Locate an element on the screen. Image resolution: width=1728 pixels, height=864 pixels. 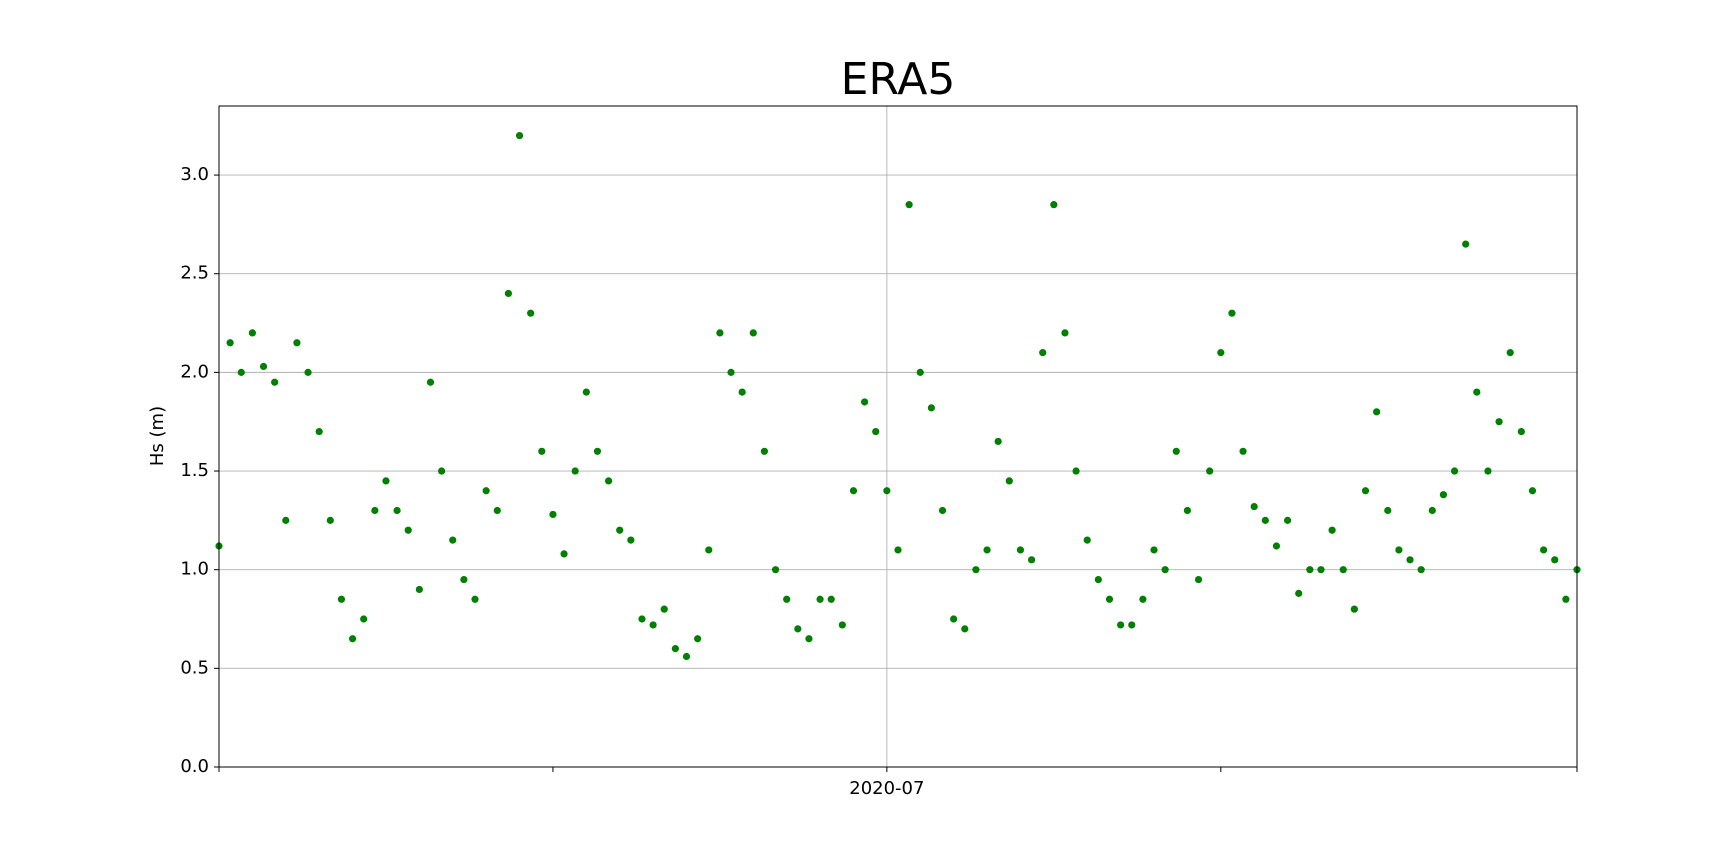
chart-title: ERA5 is located at coordinates (898, 79).